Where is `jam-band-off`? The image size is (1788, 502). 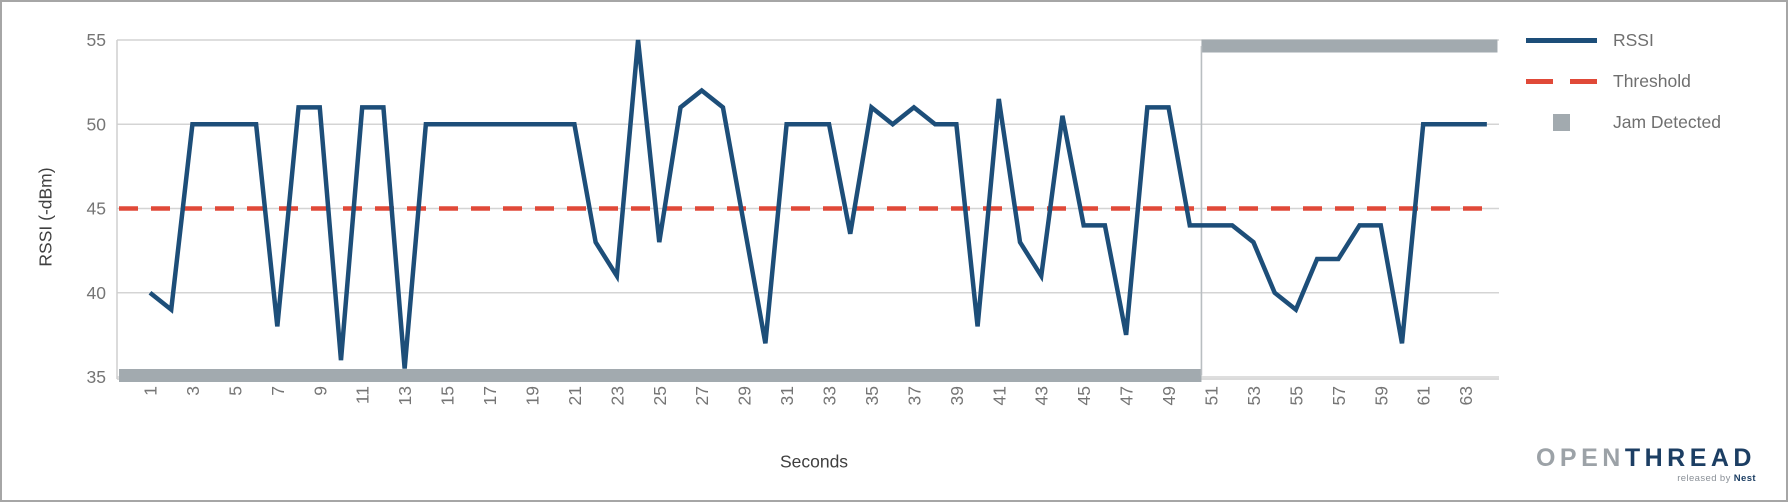
jam-band-off is located at coordinates (660, 375).